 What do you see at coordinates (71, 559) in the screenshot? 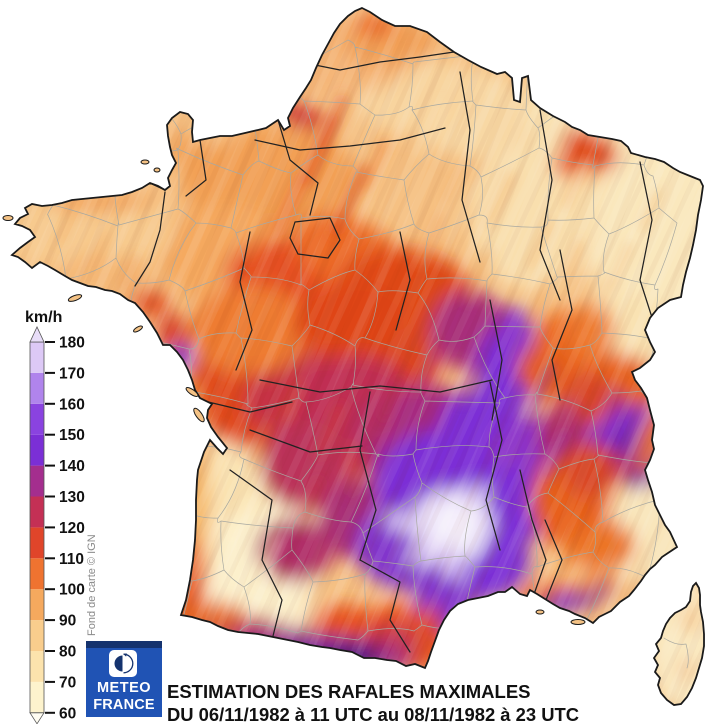
I see `svg-text: 110` at bounding box center [71, 559].